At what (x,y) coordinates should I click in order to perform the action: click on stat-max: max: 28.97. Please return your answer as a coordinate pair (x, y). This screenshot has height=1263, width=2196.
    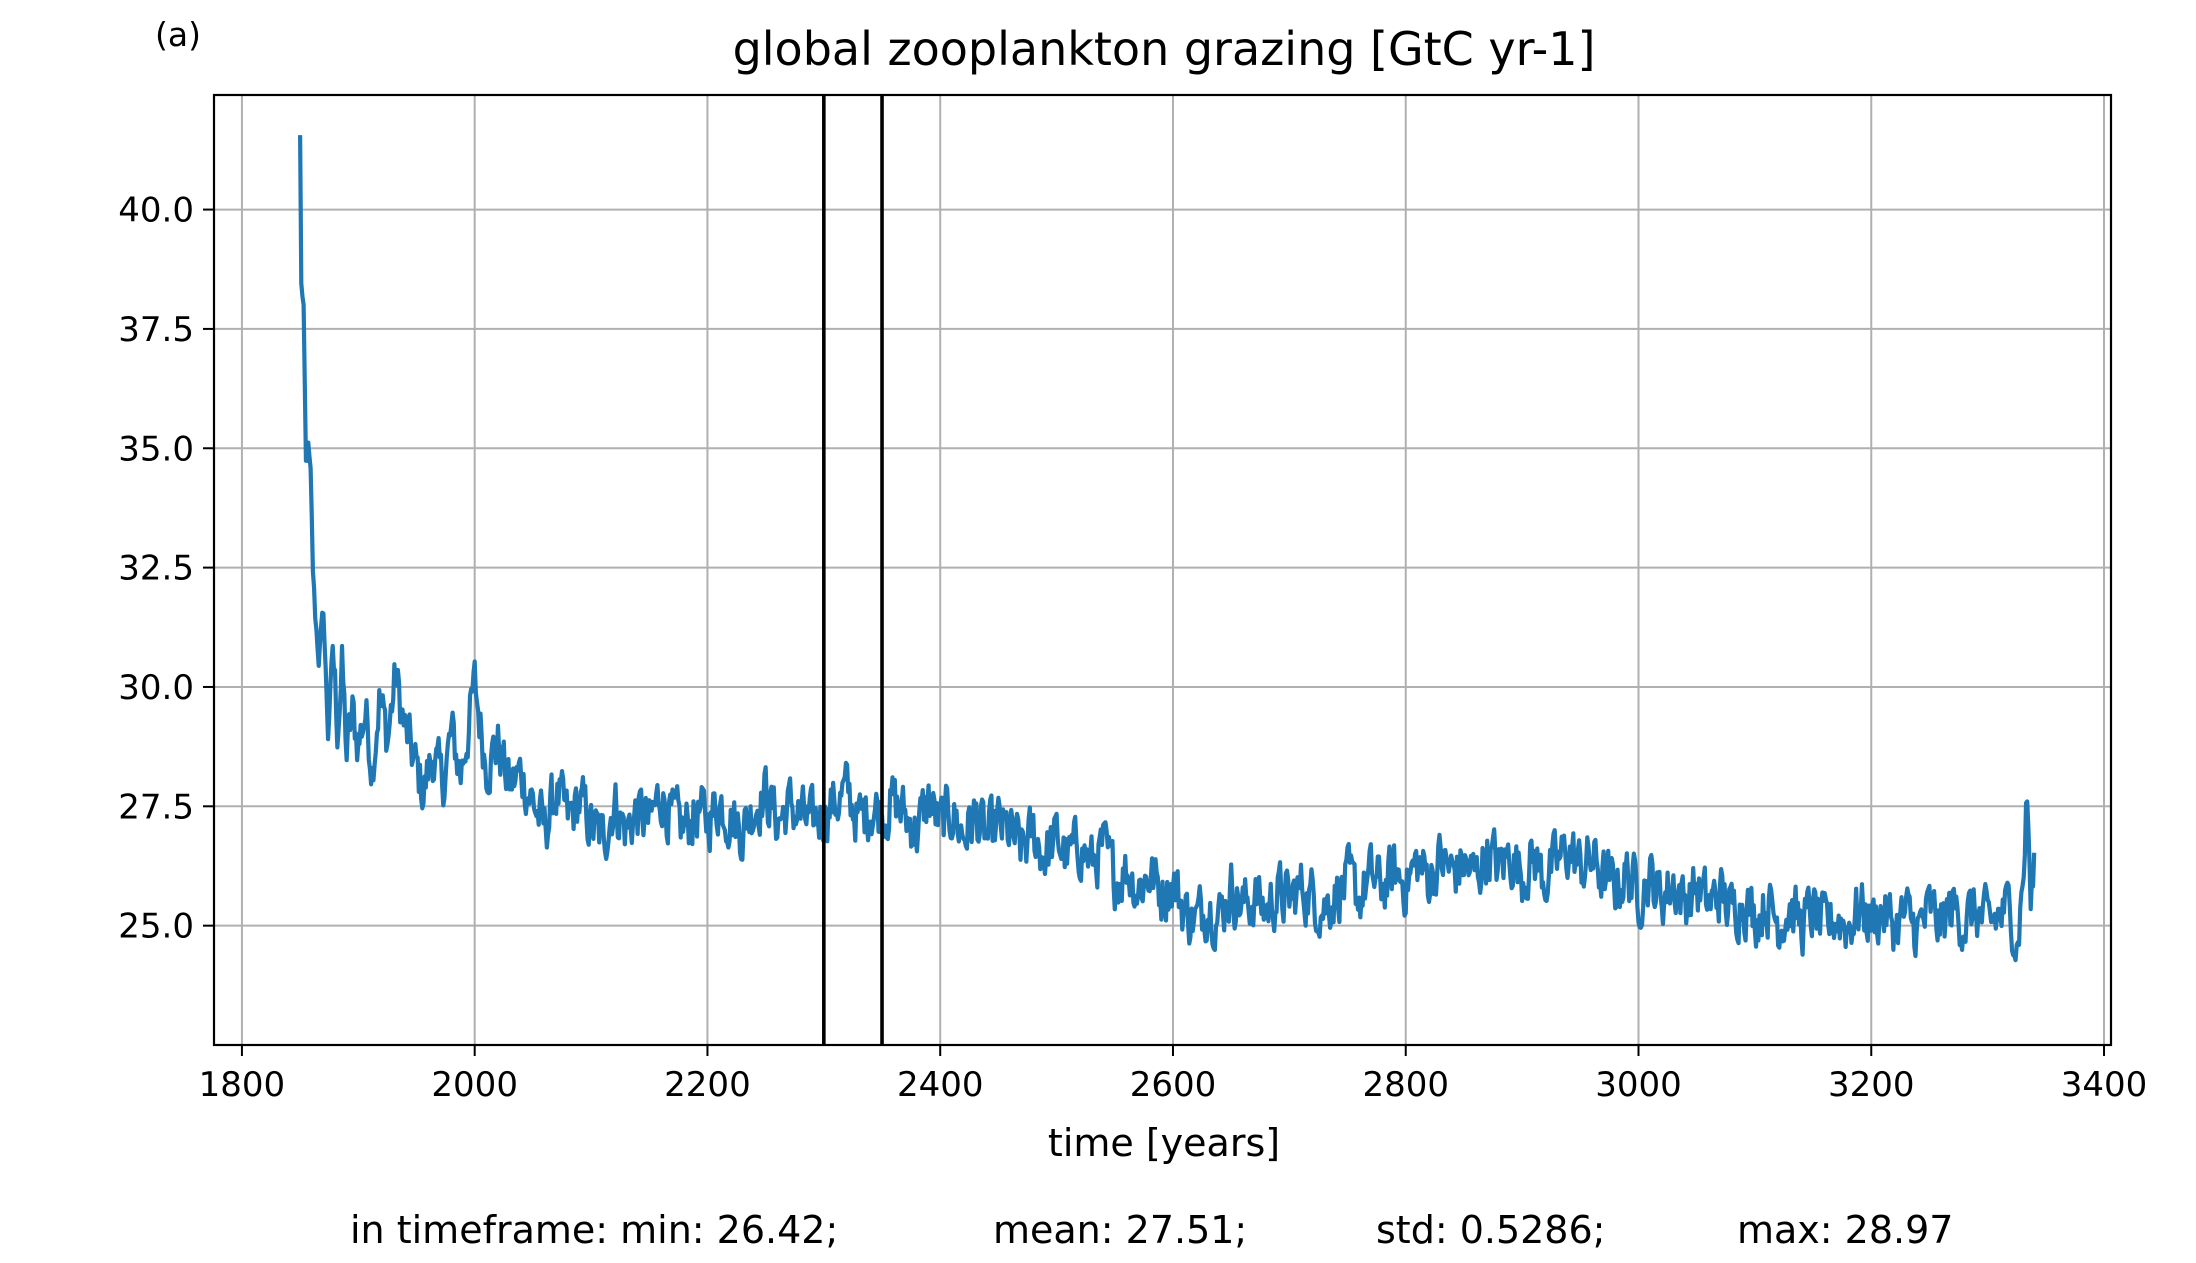
    Looking at the image, I should click on (1845, 1230).